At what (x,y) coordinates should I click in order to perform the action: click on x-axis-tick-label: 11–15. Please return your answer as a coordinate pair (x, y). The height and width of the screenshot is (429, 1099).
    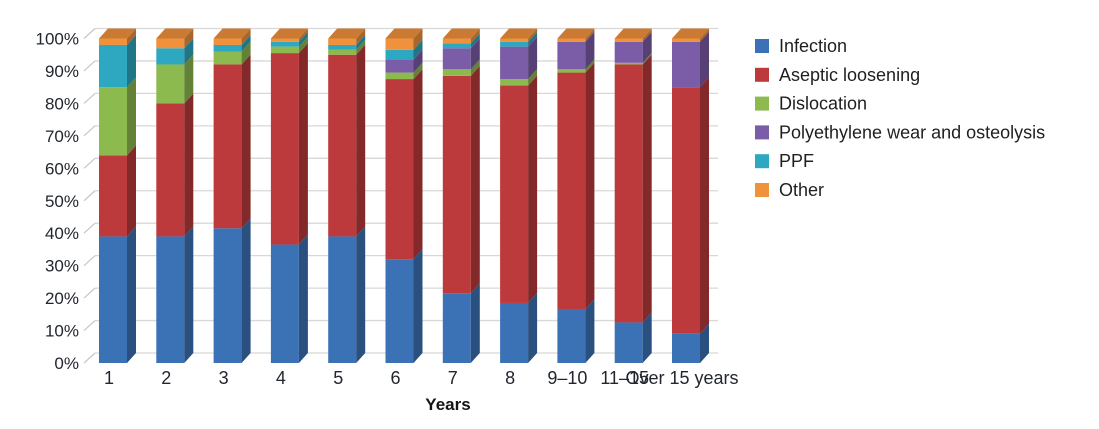
    Looking at the image, I should click on (624, 378).